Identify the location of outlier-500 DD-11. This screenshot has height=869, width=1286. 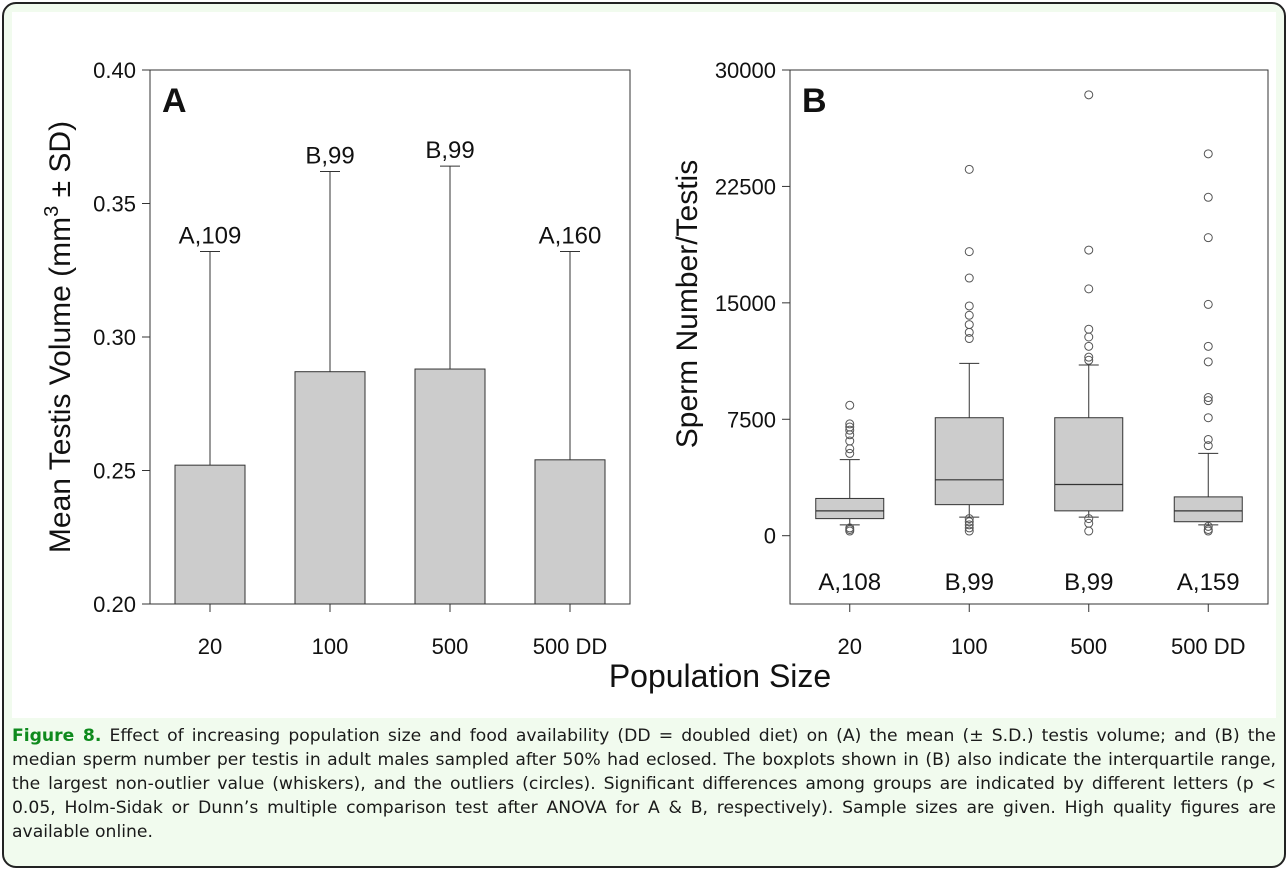
(1208, 238).